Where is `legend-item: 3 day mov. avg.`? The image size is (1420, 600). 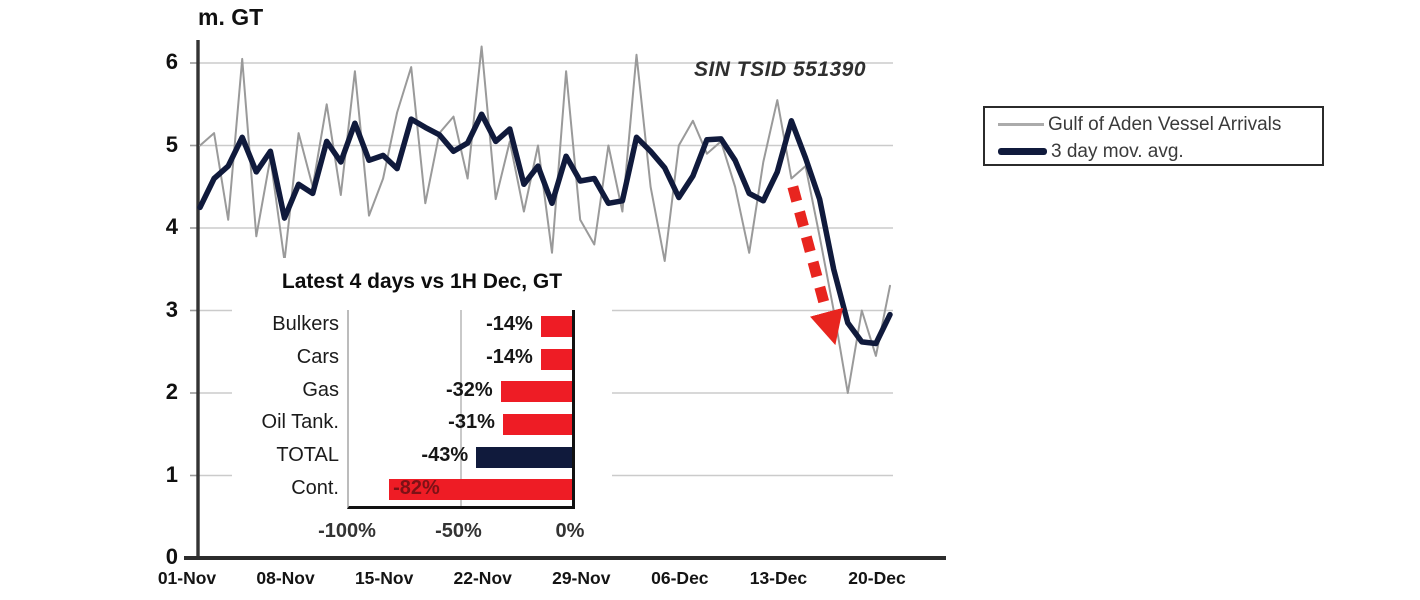 legend-item: 3 day mov. avg. is located at coordinates (1153, 151).